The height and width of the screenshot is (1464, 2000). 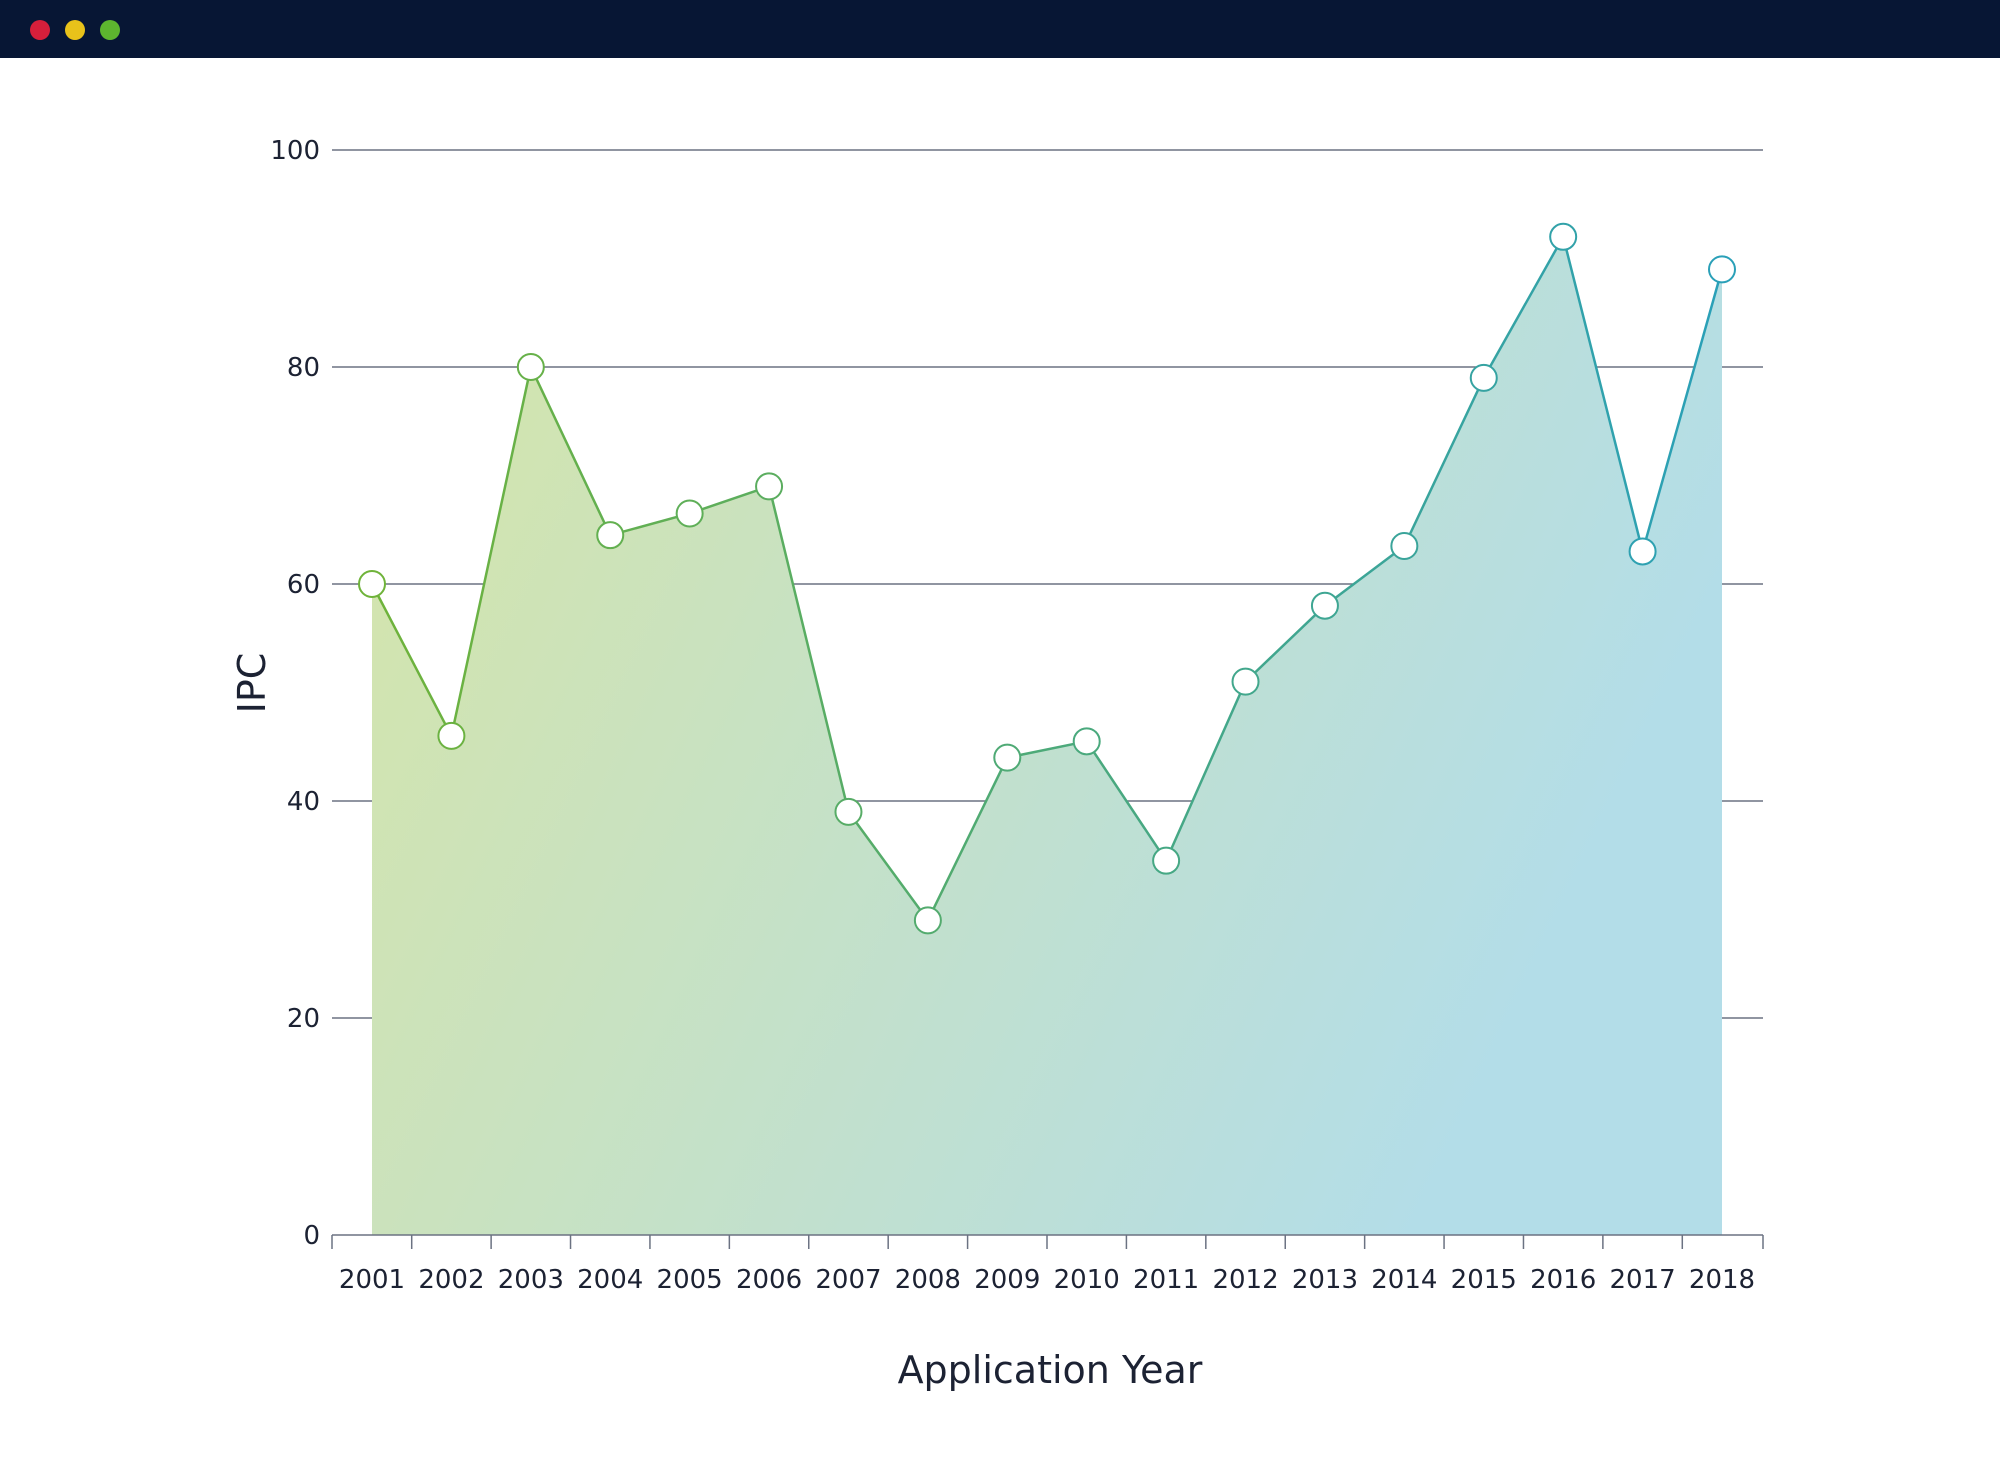 What do you see at coordinates (1166, 861) in the screenshot?
I see `data-point-2011` at bounding box center [1166, 861].